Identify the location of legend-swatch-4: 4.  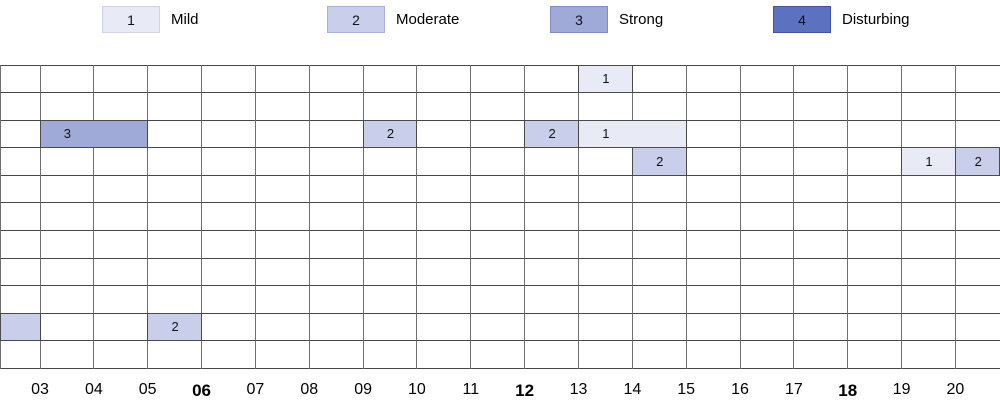
(802, 19).